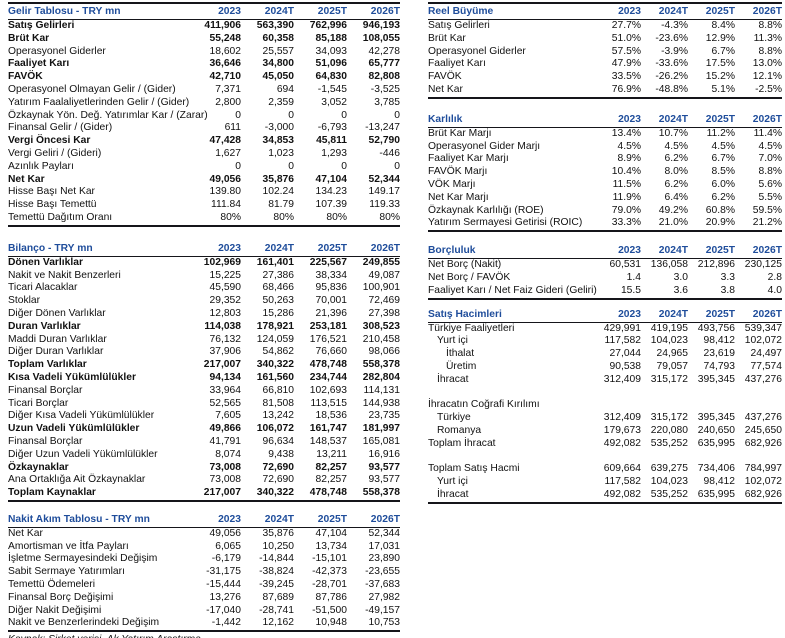 The image size is (785, 638). What do you see at coordinates (225, 192) in the screenshot?
I see `cell-value: 139.80` at bounding box center [225, 192].